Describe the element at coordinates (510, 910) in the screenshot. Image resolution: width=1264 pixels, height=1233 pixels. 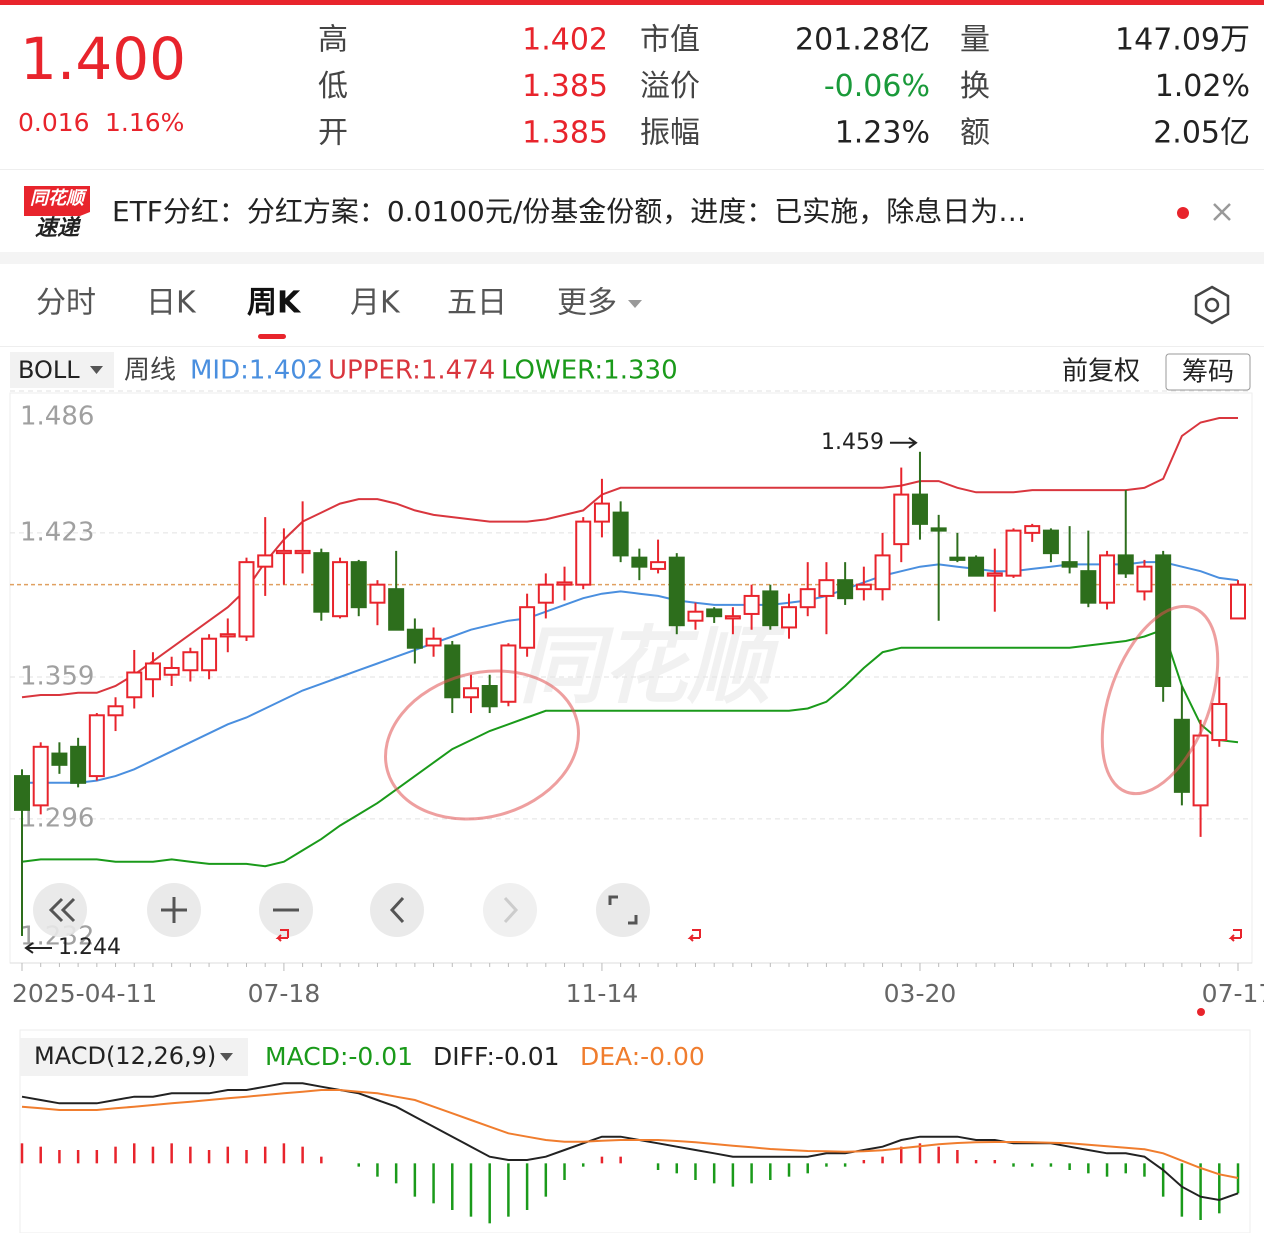
I see `scroll-right` at that location.